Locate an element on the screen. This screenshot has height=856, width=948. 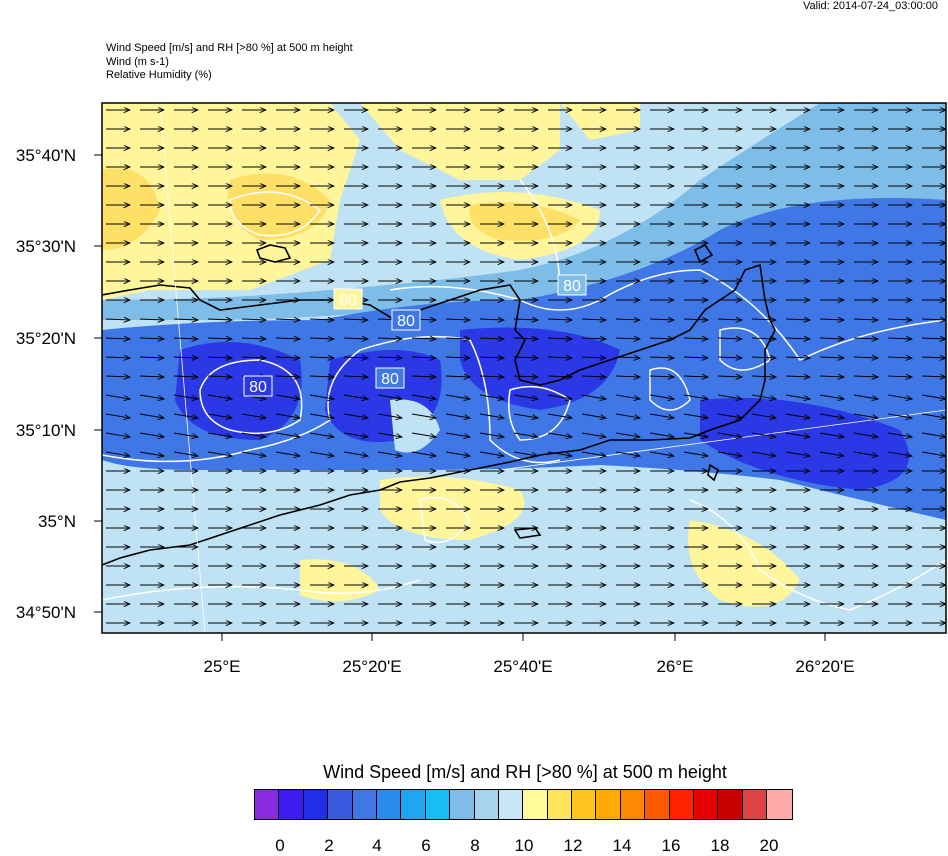
lat-label: 35°40'N is located at coordinates (46, 155).